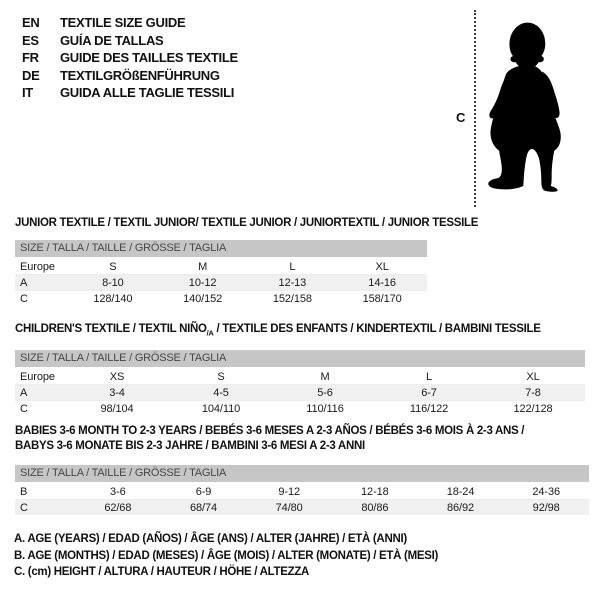 Image resolution: width=600 pixels, height=600 pixels. I want to click on lang-row-de: DE TEXTILGRÖßENFÜHRUNG, so click(130, 76).